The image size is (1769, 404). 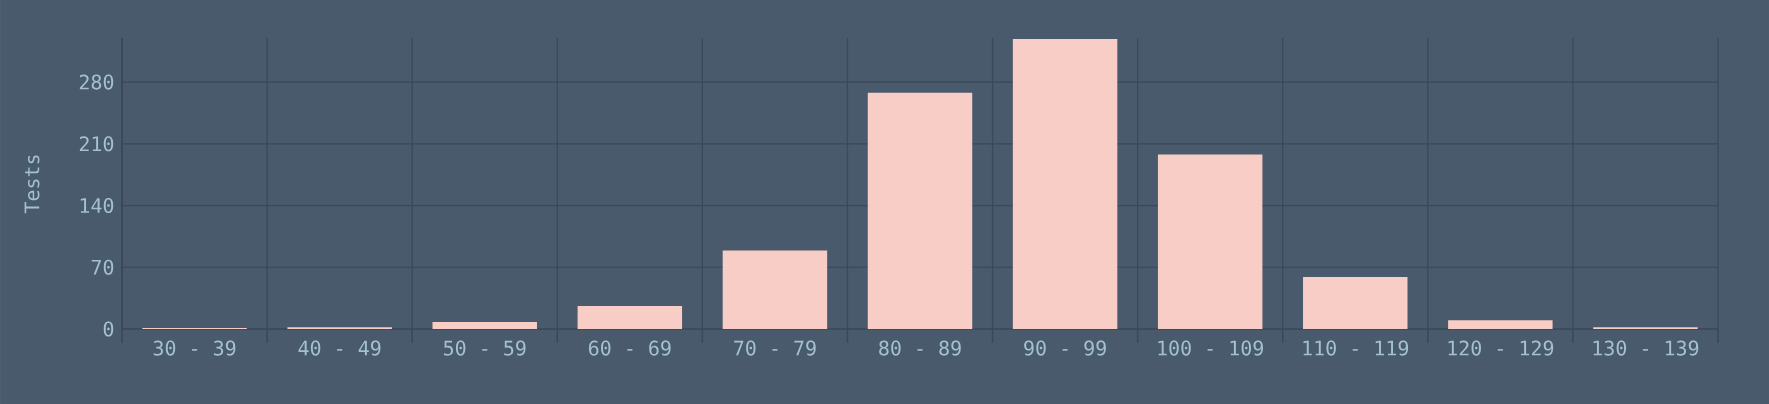 What do you see at coordinates (775, 348) in the screenshot?
I see `x-tick-label: 70 - 79` at bounding box center [775, 348].